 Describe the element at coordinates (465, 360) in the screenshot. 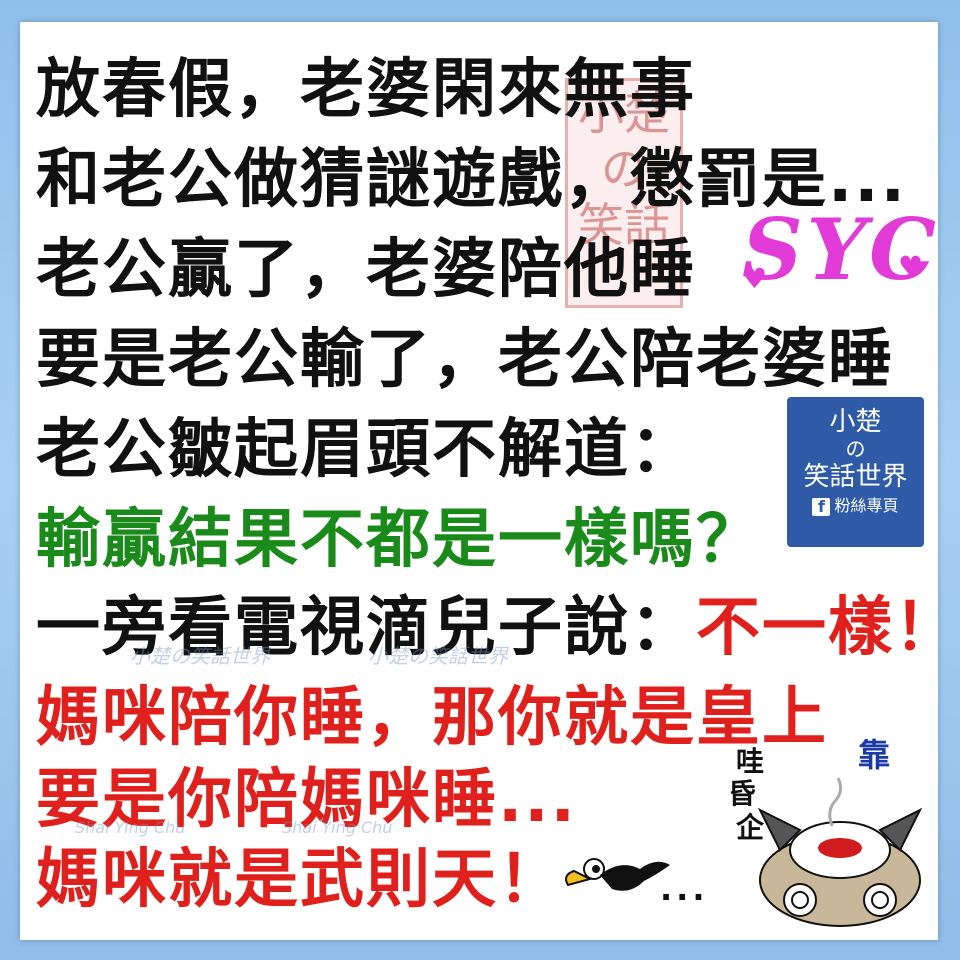

I see `joke-line-4: 要是老公輸了，老公陪老婆睡` at that location.